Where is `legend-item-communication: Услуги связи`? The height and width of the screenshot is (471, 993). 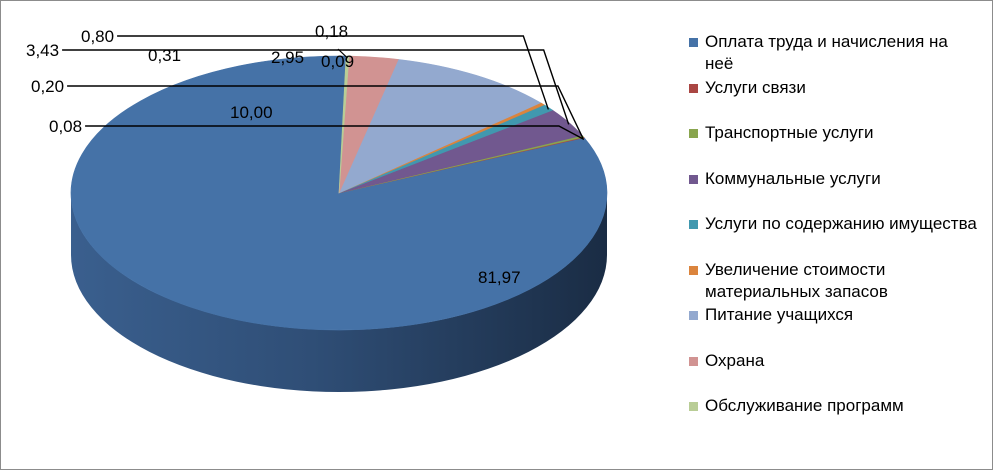
legend-item-communication: Услуги связи is located at coordinates (834, 88).